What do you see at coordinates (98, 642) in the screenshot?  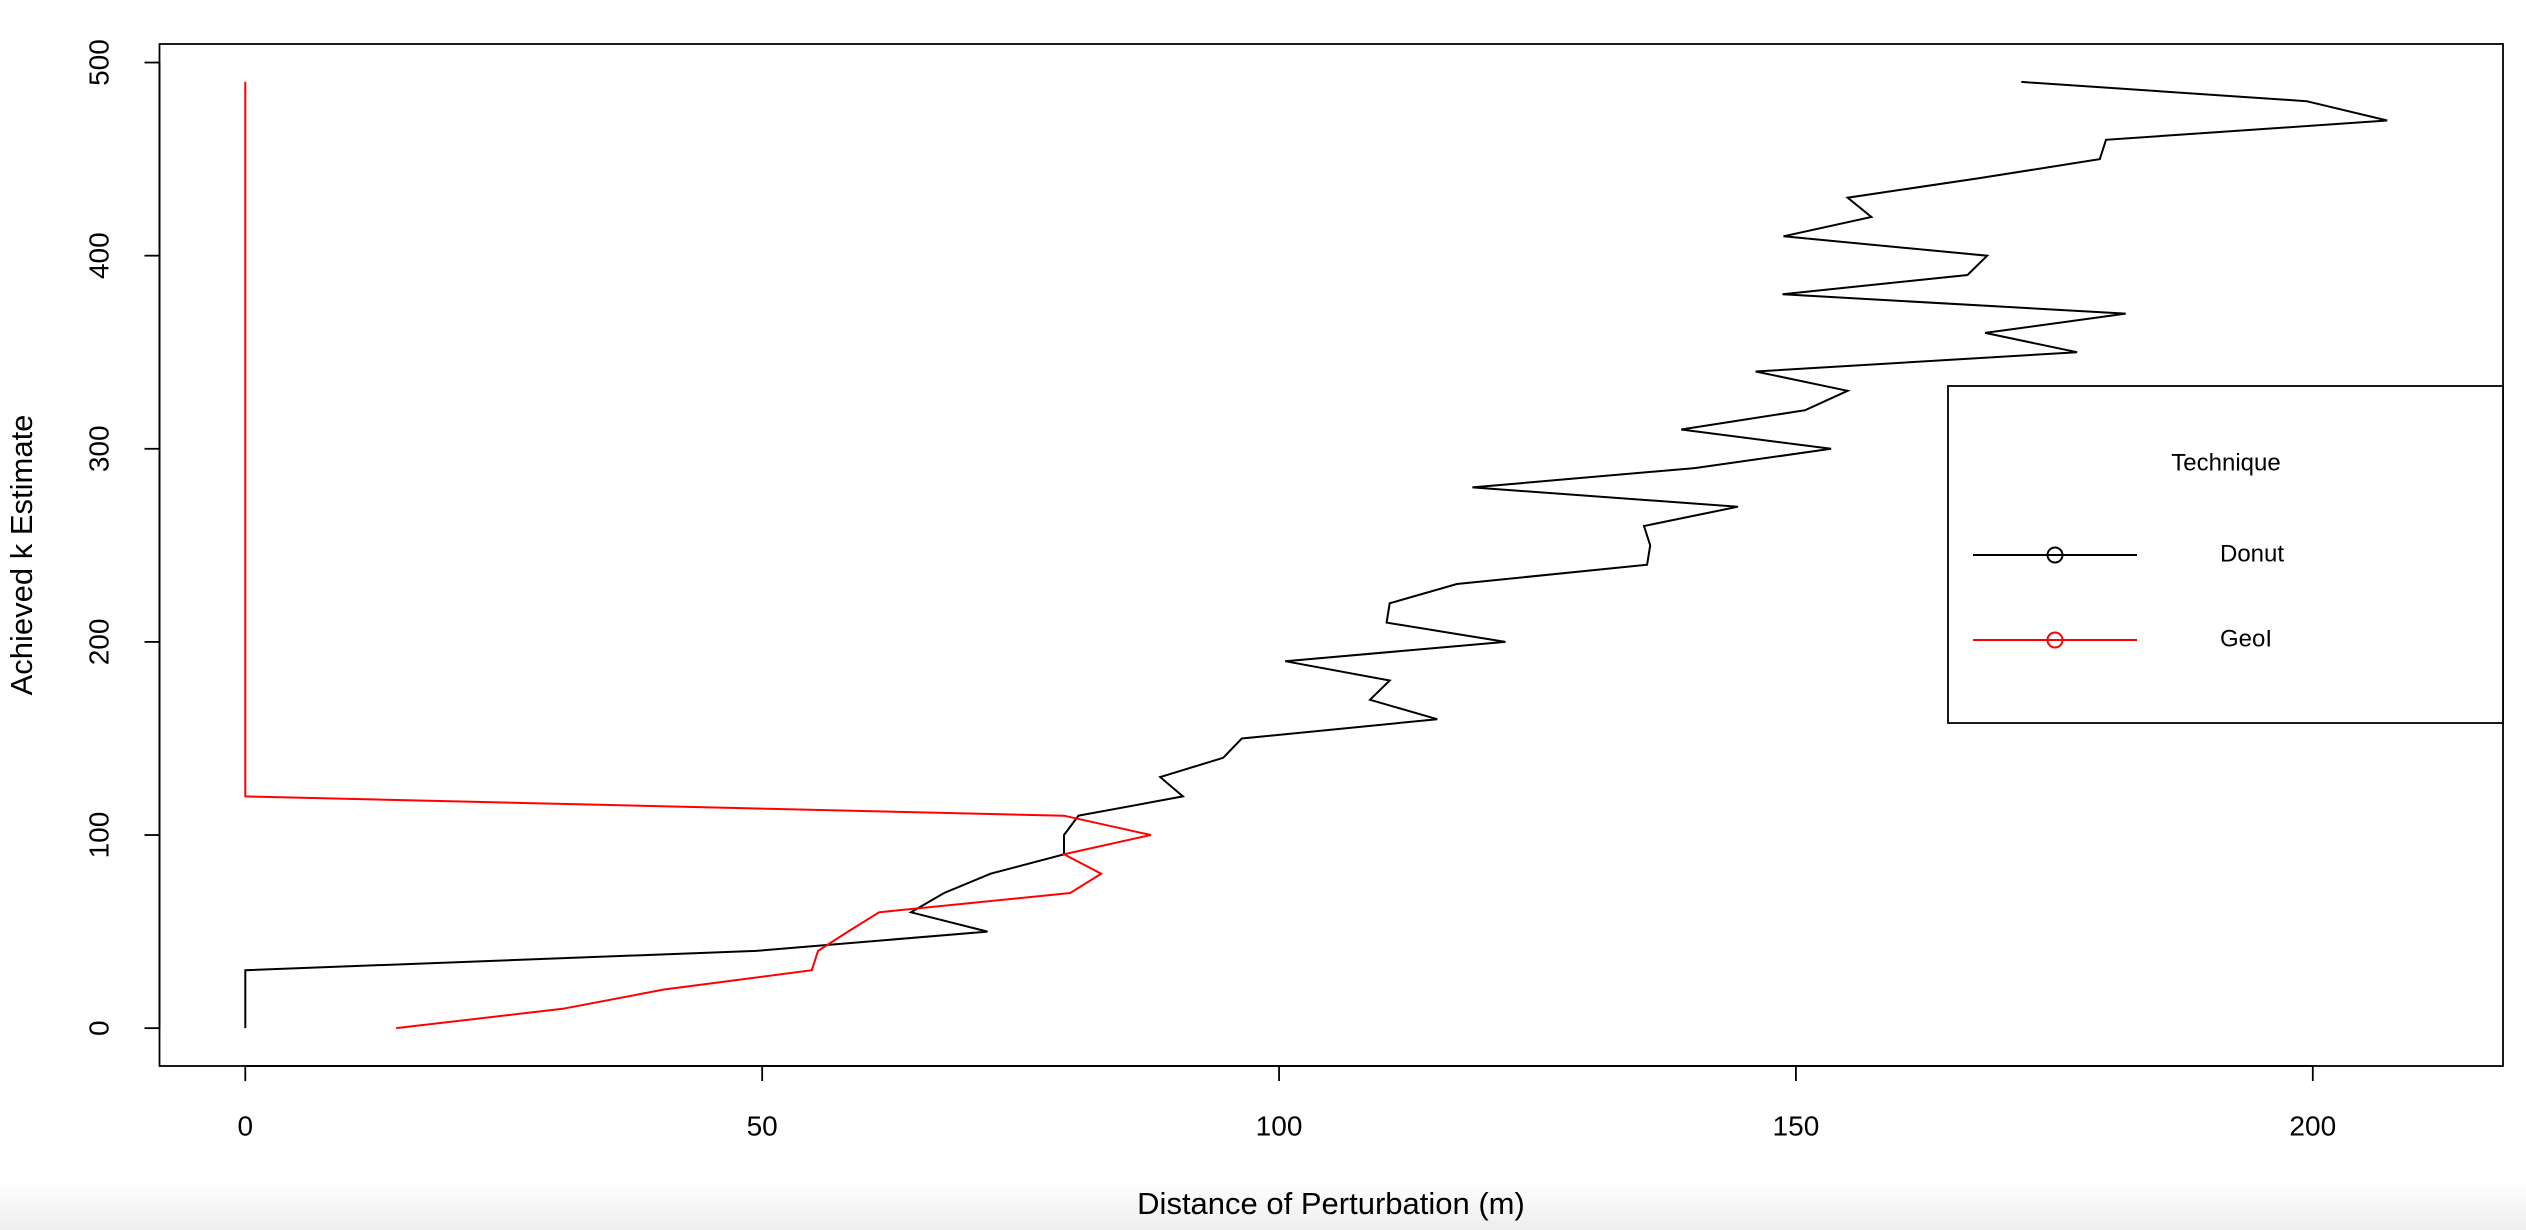 I see `y-tick-label: 200` at bounding box center [98, 642].